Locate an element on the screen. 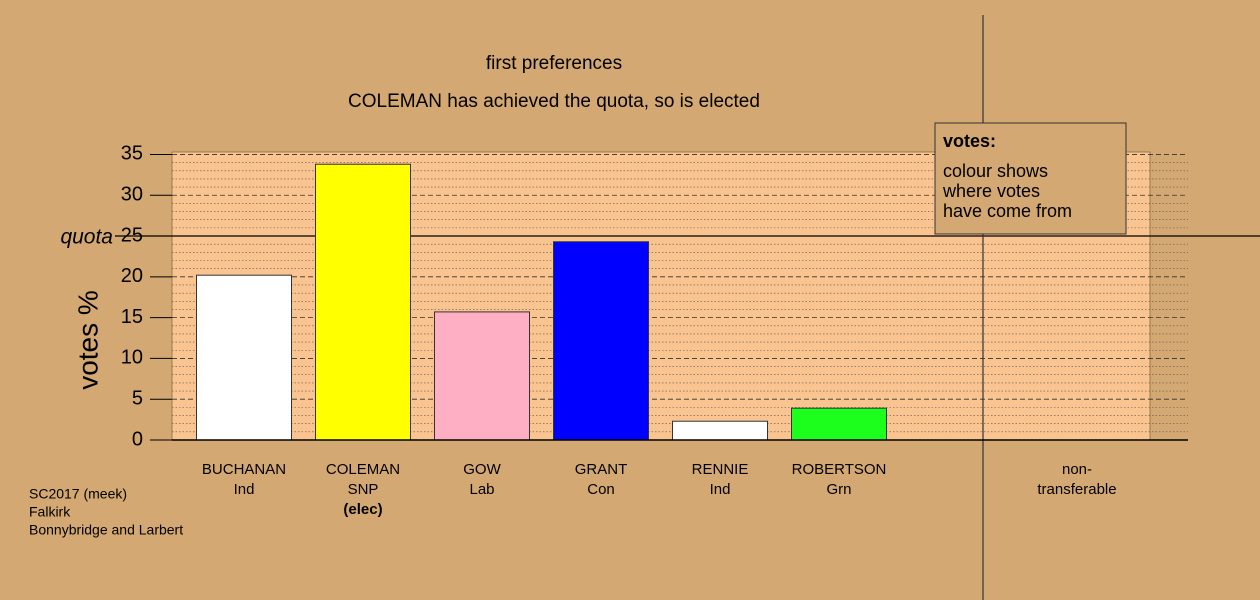 The width and height of the screenshot is (1260, 600). legend-box is located at coordinates (1030, 178).